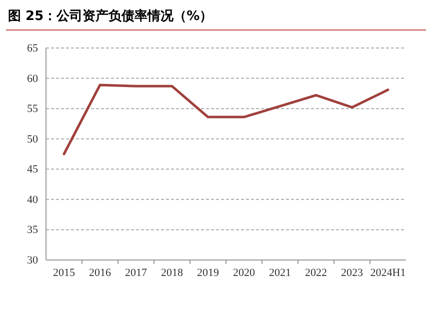  Describe the element at coordinates (172, 272) in the screenshot. I see `x-tick-label: 2018` at that location.